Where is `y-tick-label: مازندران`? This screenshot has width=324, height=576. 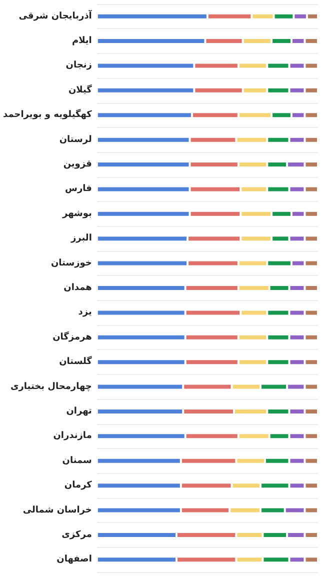
y-tick-label: مازندران is located at coordinates (72, 436).